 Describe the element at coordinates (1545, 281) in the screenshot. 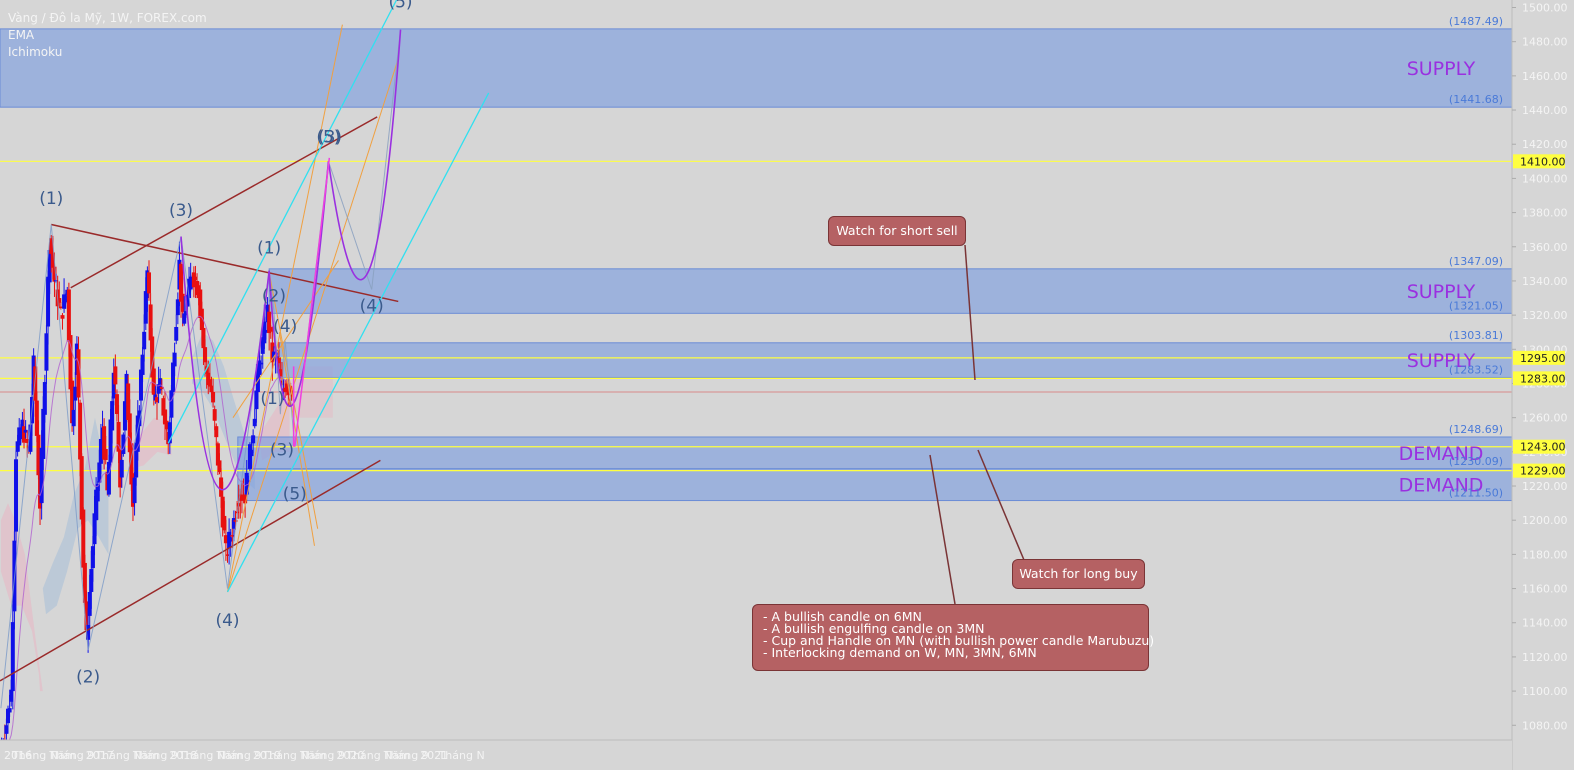

I see `price-tick-label: 1340.00` at that location.